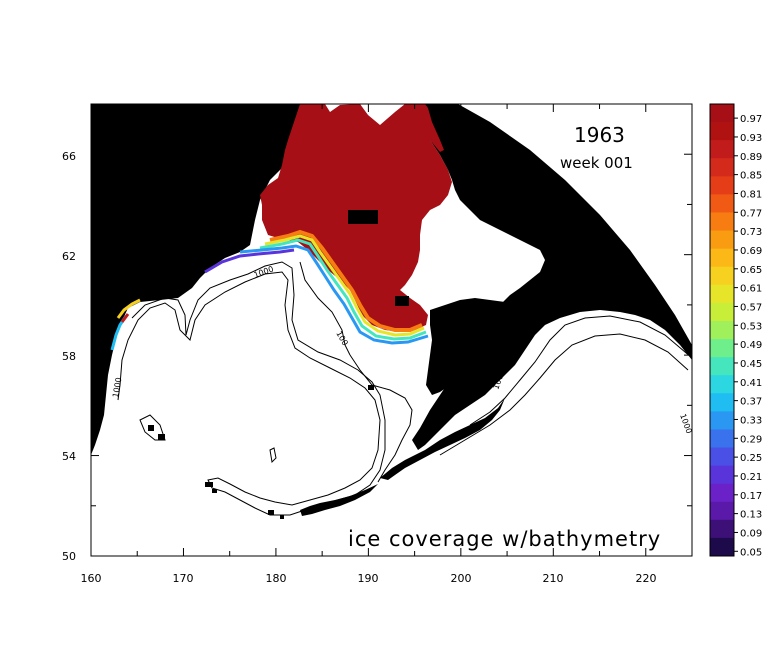 The height and width of the screenshot is (662, 768). I want to click on x-tick-label: 210, so click(553, 578).